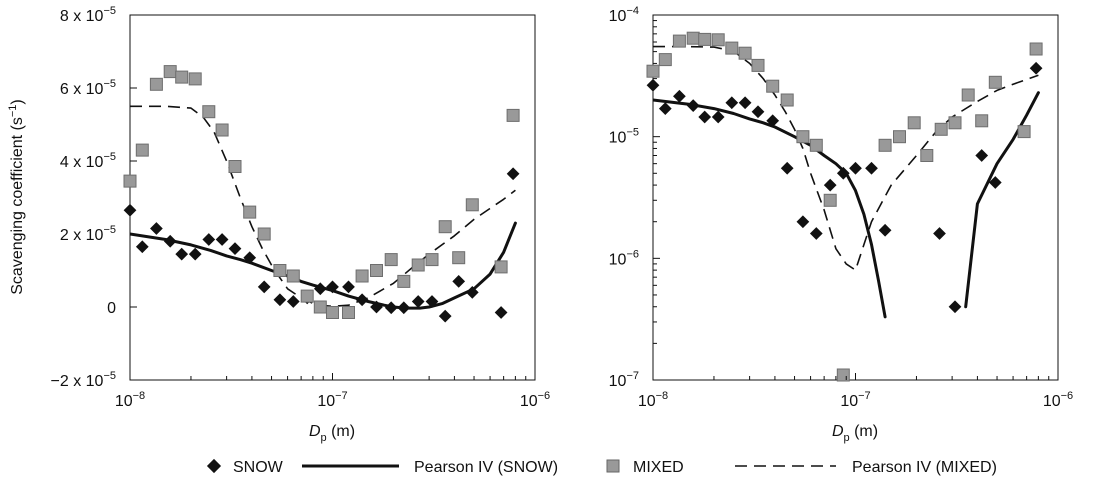  I want to click on left-x-axis-label: Dp (m), so click(332, 433).